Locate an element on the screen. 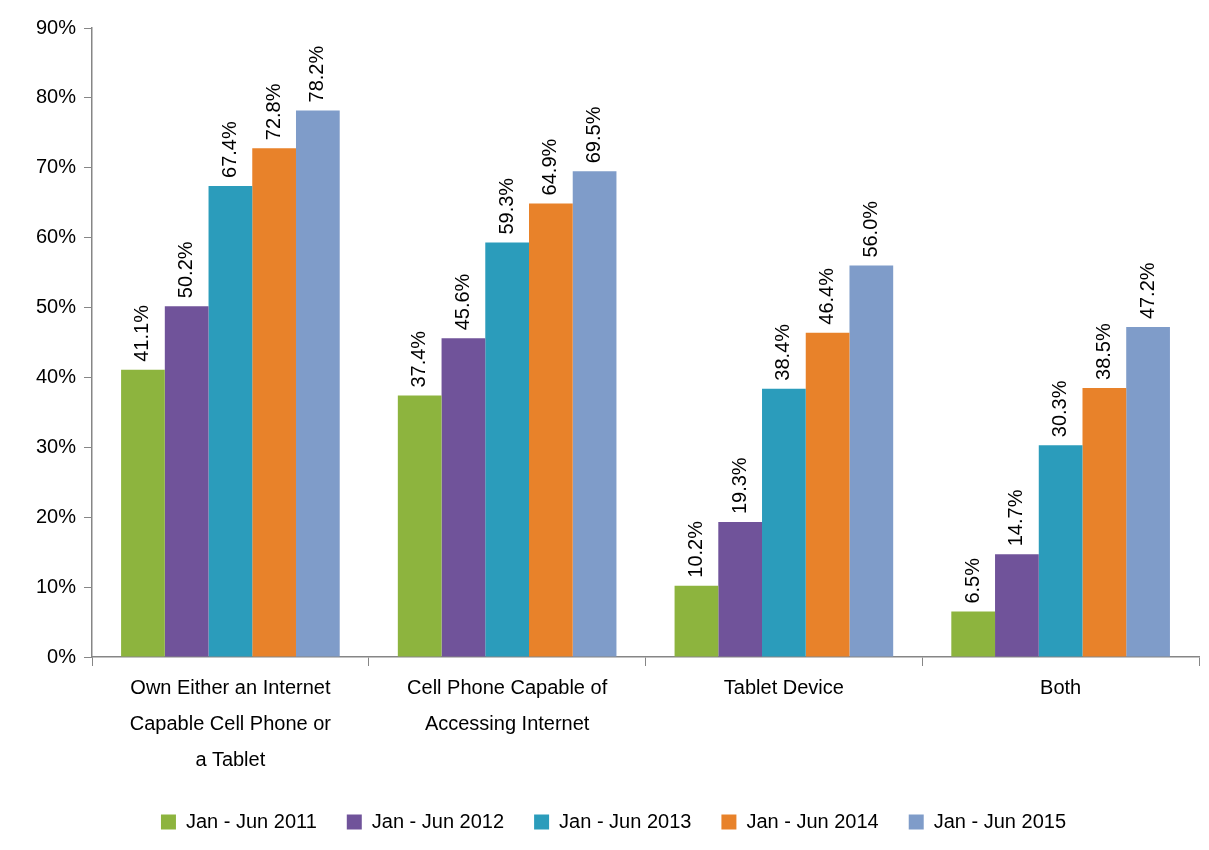 The width and height of the screenshot is (1209, 850). y-tick-label: 90% is located at coordinates (56, 26).